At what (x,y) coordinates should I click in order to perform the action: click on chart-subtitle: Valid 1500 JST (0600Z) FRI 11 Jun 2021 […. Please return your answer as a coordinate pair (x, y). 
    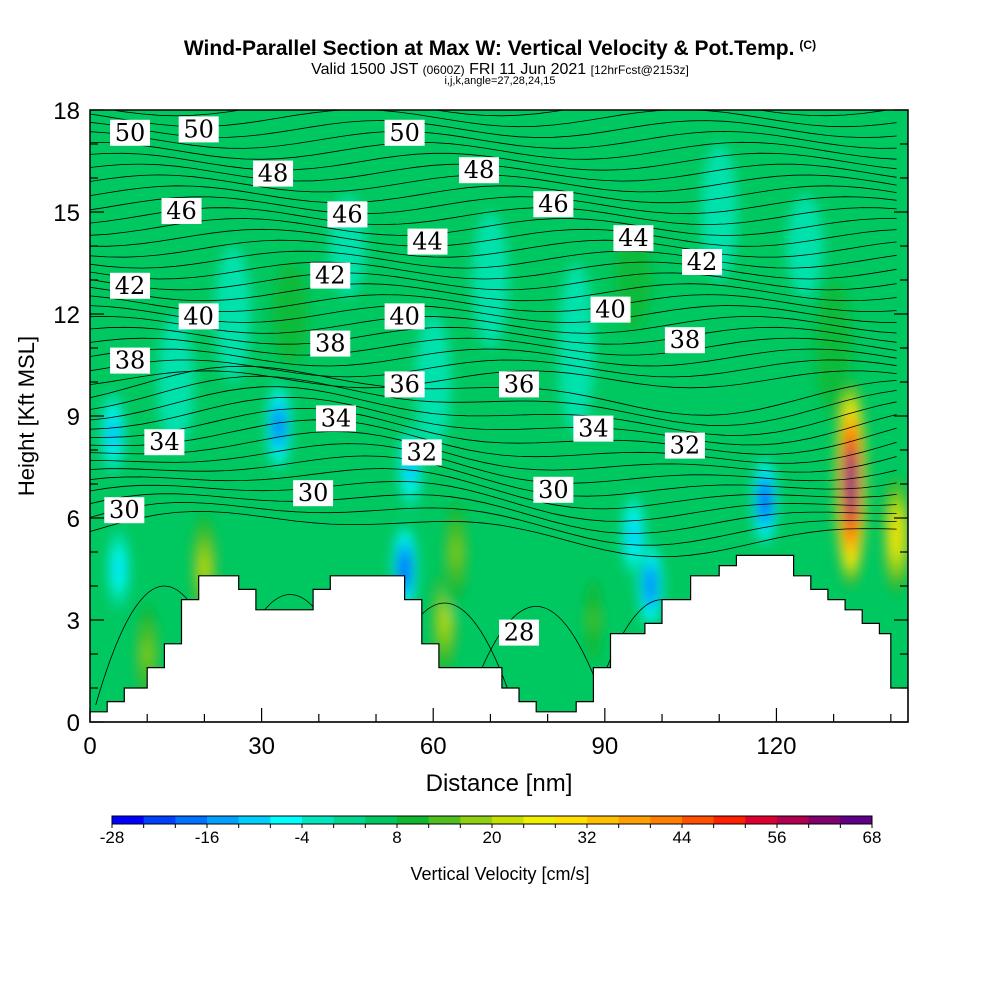
    Looking at the image, I should click on (500, 70).